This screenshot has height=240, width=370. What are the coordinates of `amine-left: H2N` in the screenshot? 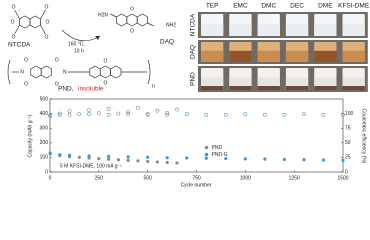 It's located at (103, 15).